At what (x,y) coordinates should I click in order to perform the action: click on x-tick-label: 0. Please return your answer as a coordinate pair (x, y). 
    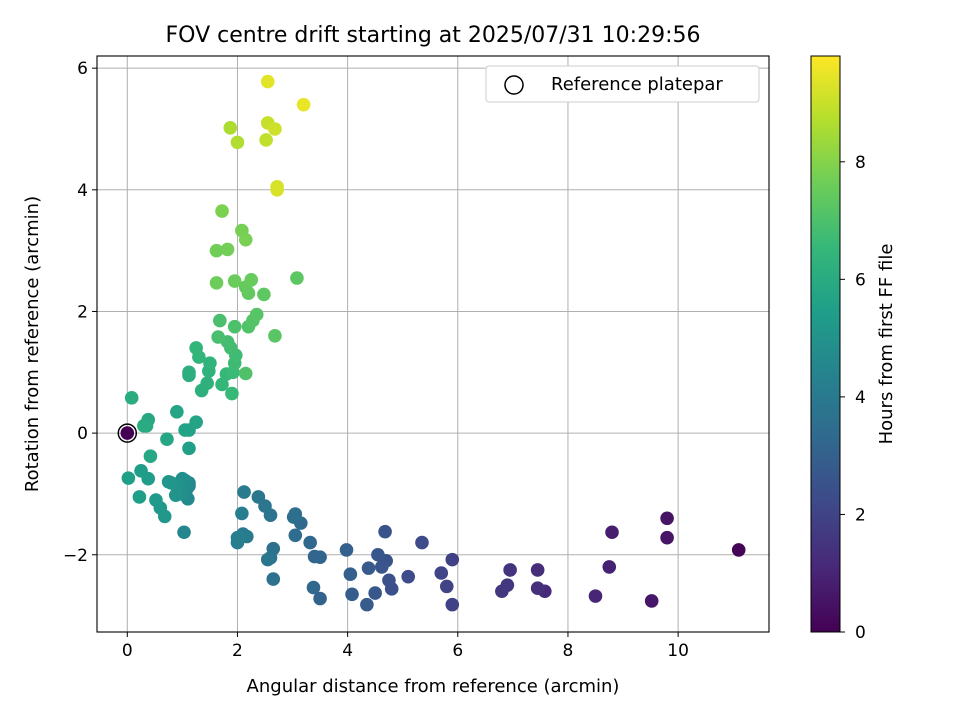
    Looking at the image, I should click on (127, 651).